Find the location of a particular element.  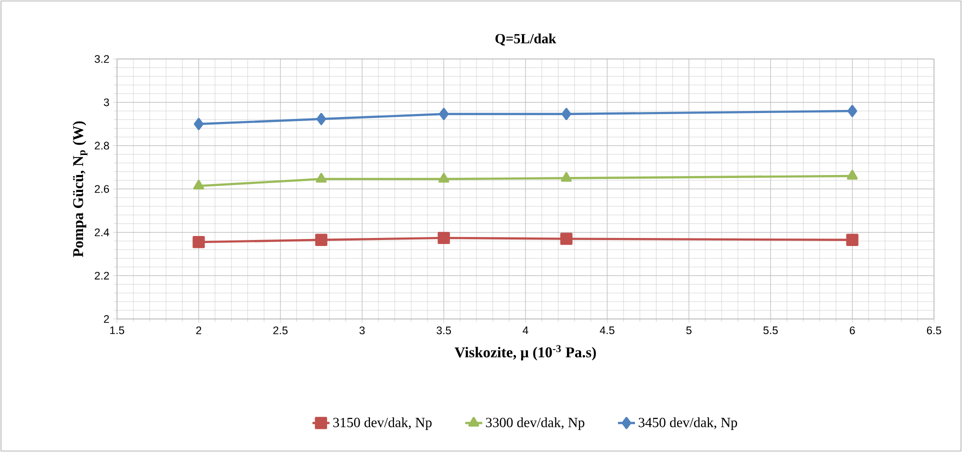

legend-label: 3300 dev/dak, Np is located at coordinates (535, 423).